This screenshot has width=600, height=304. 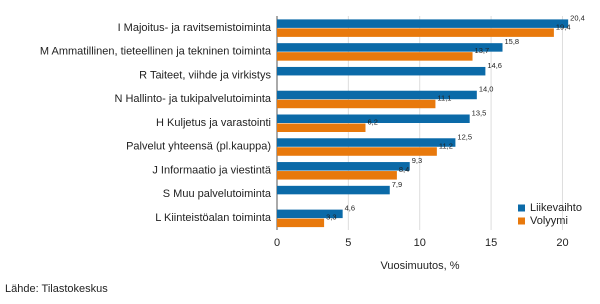 I want to click on x-tick-label: 5, so click(x=348, y=243).